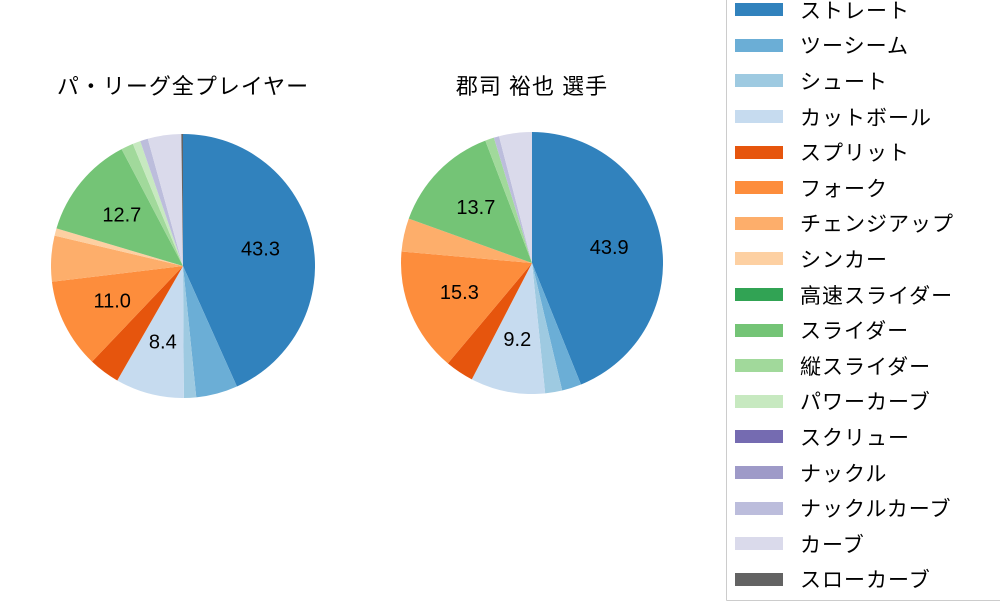  Describe the element at coordinates (876, 510) in the screenshot. I see `legend-label: ナックルカーブ` at that location.